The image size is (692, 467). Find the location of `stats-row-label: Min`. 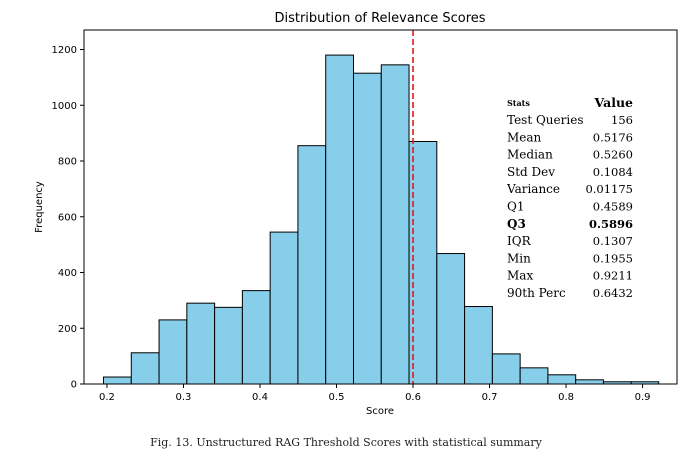

stats-row-label: Min is located at coordinates (519, 258).